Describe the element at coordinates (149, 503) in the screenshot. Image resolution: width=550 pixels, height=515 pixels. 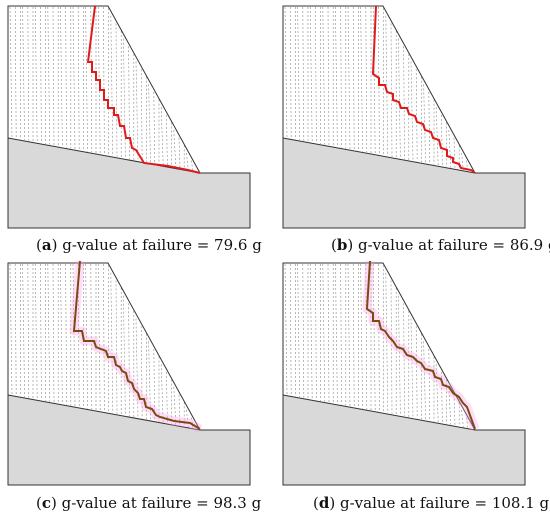
I see `caption-c: (c) g-value at failure = 98.3 g` at that location.